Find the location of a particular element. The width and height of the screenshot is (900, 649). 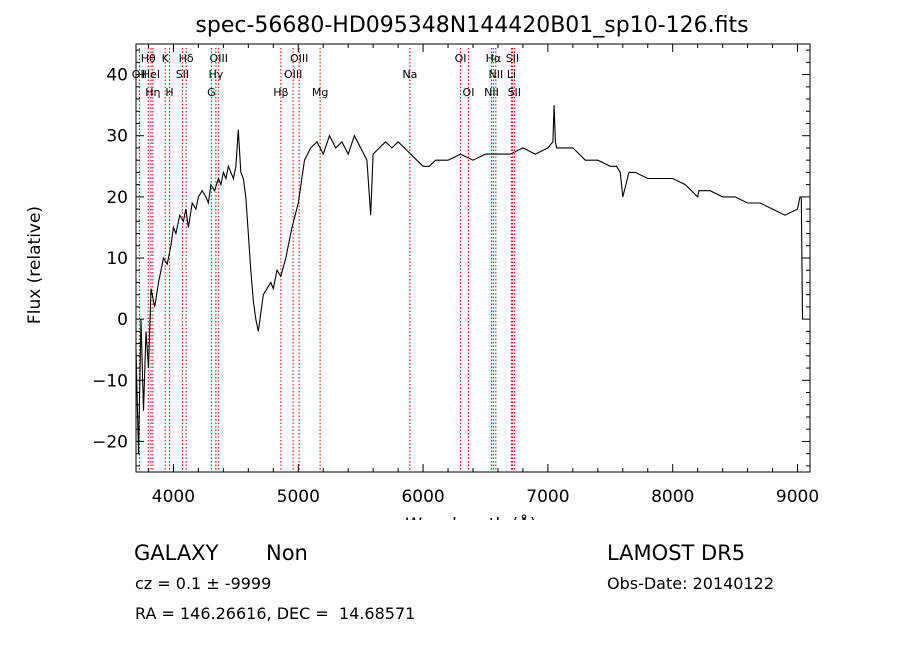

line-marker-label: Hη is located at coordinates (152, 92).